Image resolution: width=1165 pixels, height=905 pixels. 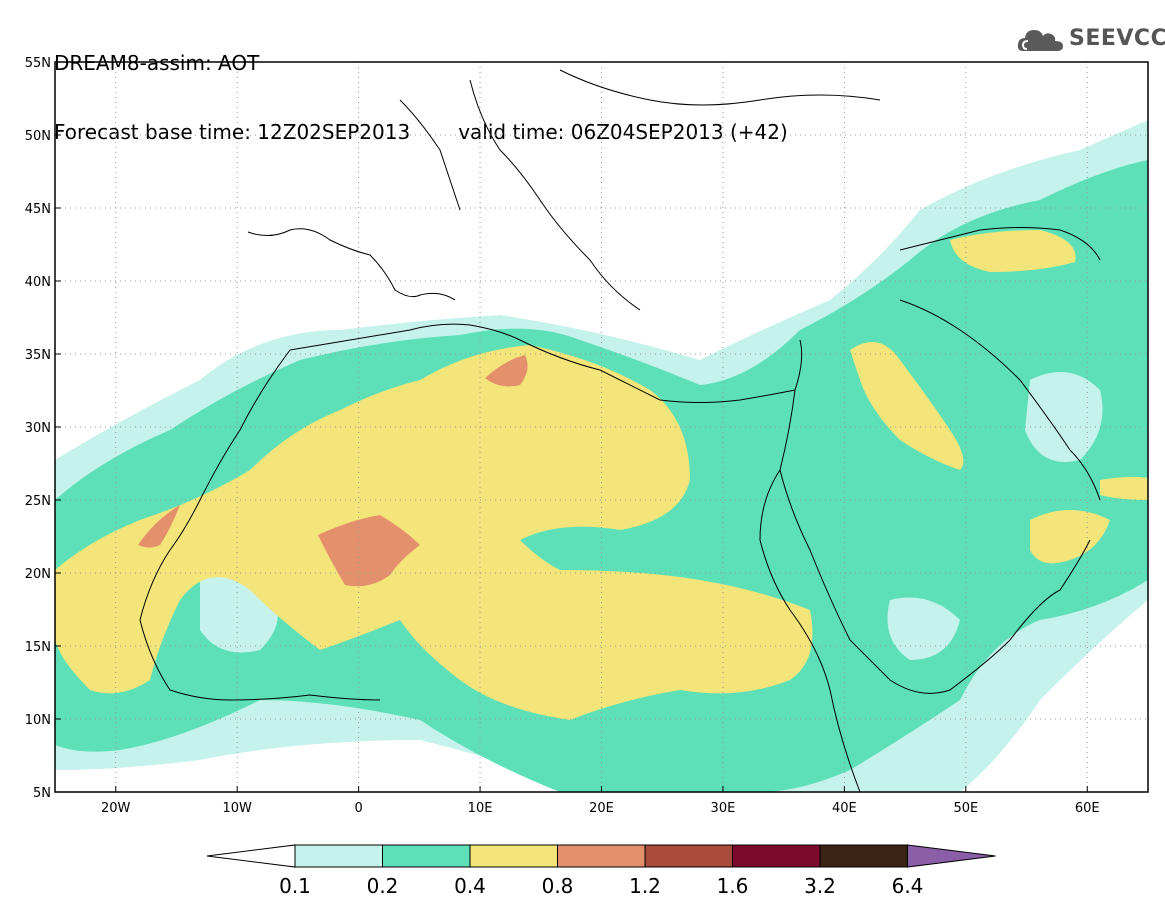 I want to click on lon-tick-label: 50E, so click(x=965, y=808).